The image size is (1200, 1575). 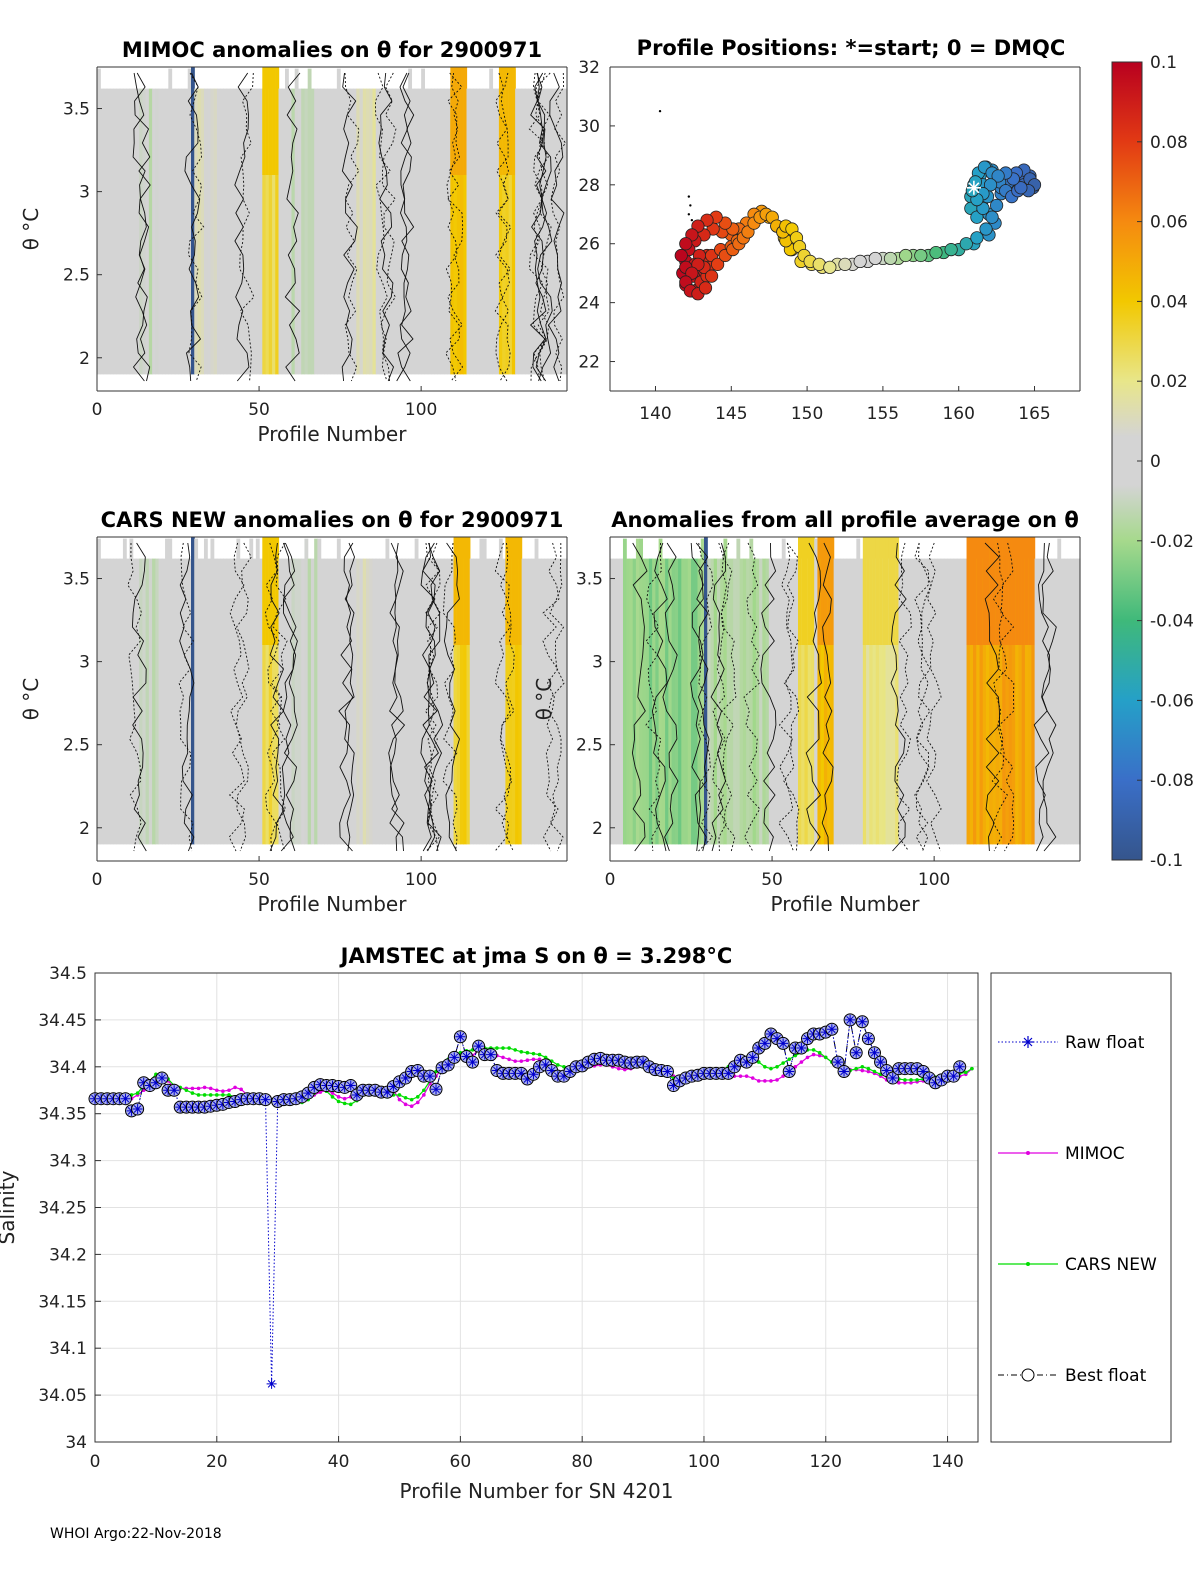 What do you see at coordinates (9, 1207) in the screenshot?
I see `y-axis-label: Salinity` at bounding box center [9, 1207].